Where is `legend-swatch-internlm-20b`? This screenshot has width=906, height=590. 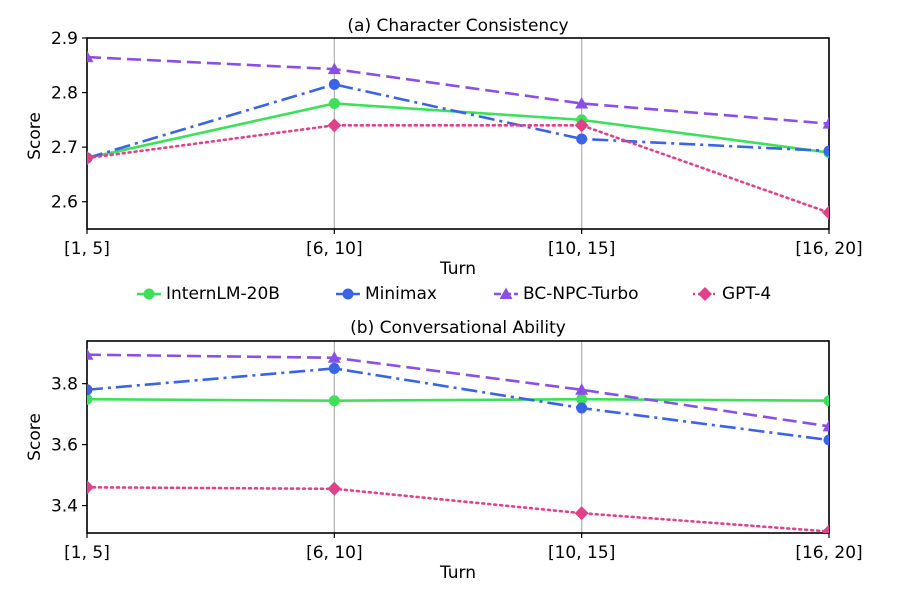
legend-swatch-internlm-20b is located at coordinates (149, 294).